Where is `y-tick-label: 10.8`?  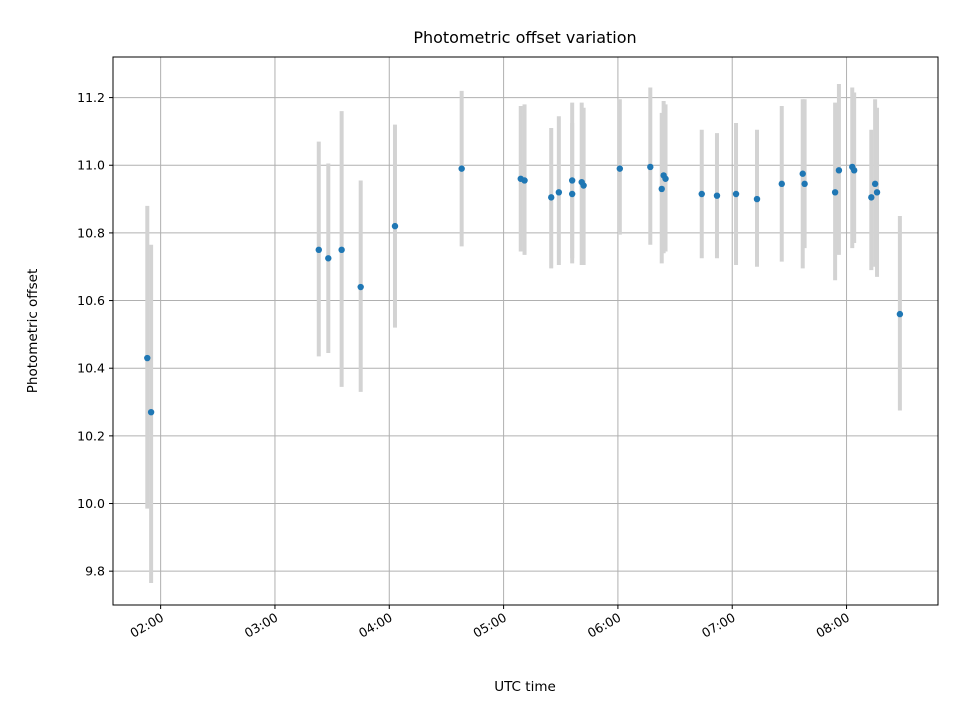 y-tick-label: 10.8 is located at coordinates (91, 232).